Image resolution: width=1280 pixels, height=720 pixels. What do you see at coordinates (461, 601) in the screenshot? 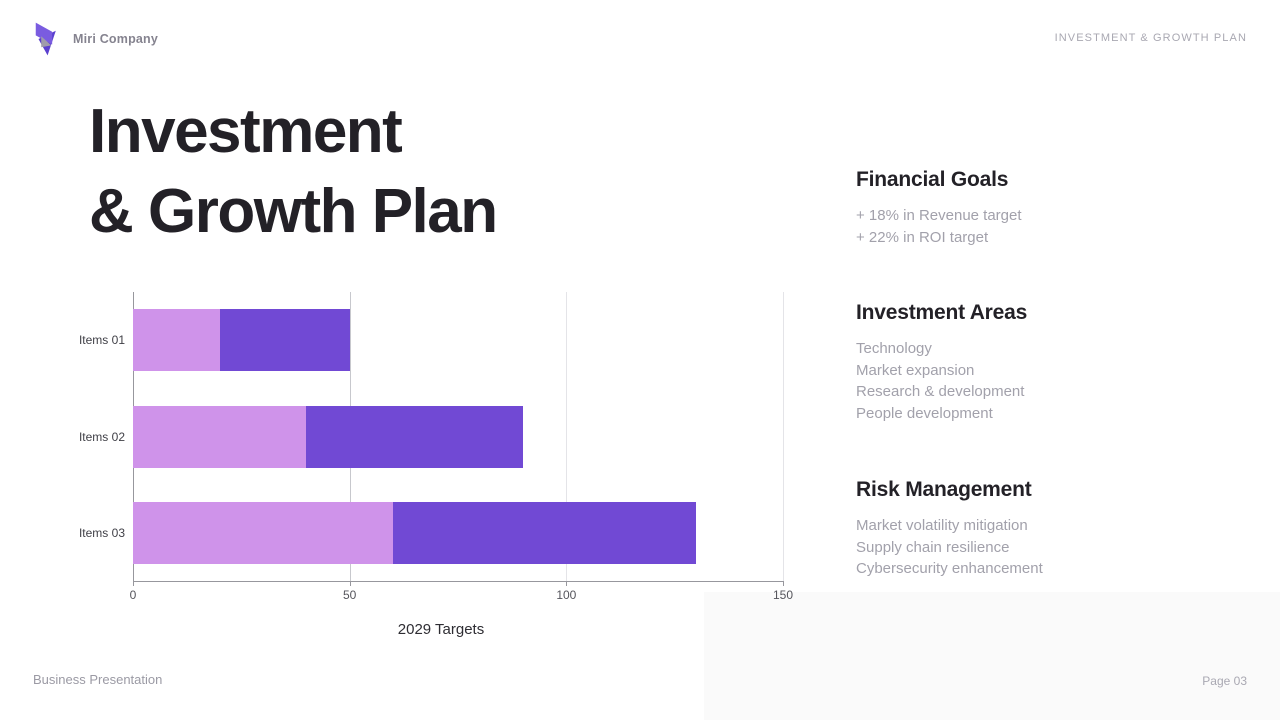
I see `chart-x-axis-ticks: 0 50 100 150` at bounding box center [461, 601].